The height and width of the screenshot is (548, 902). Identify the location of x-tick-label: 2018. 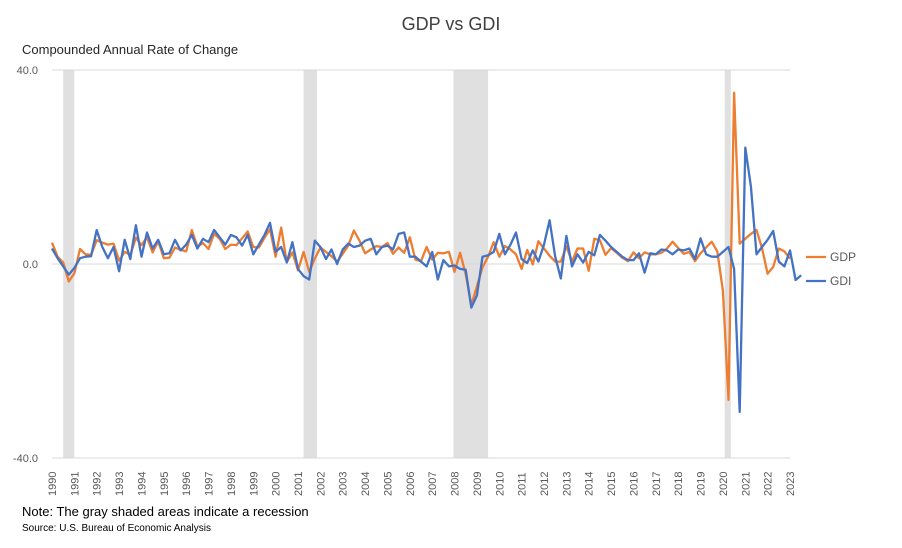
(679, 484).